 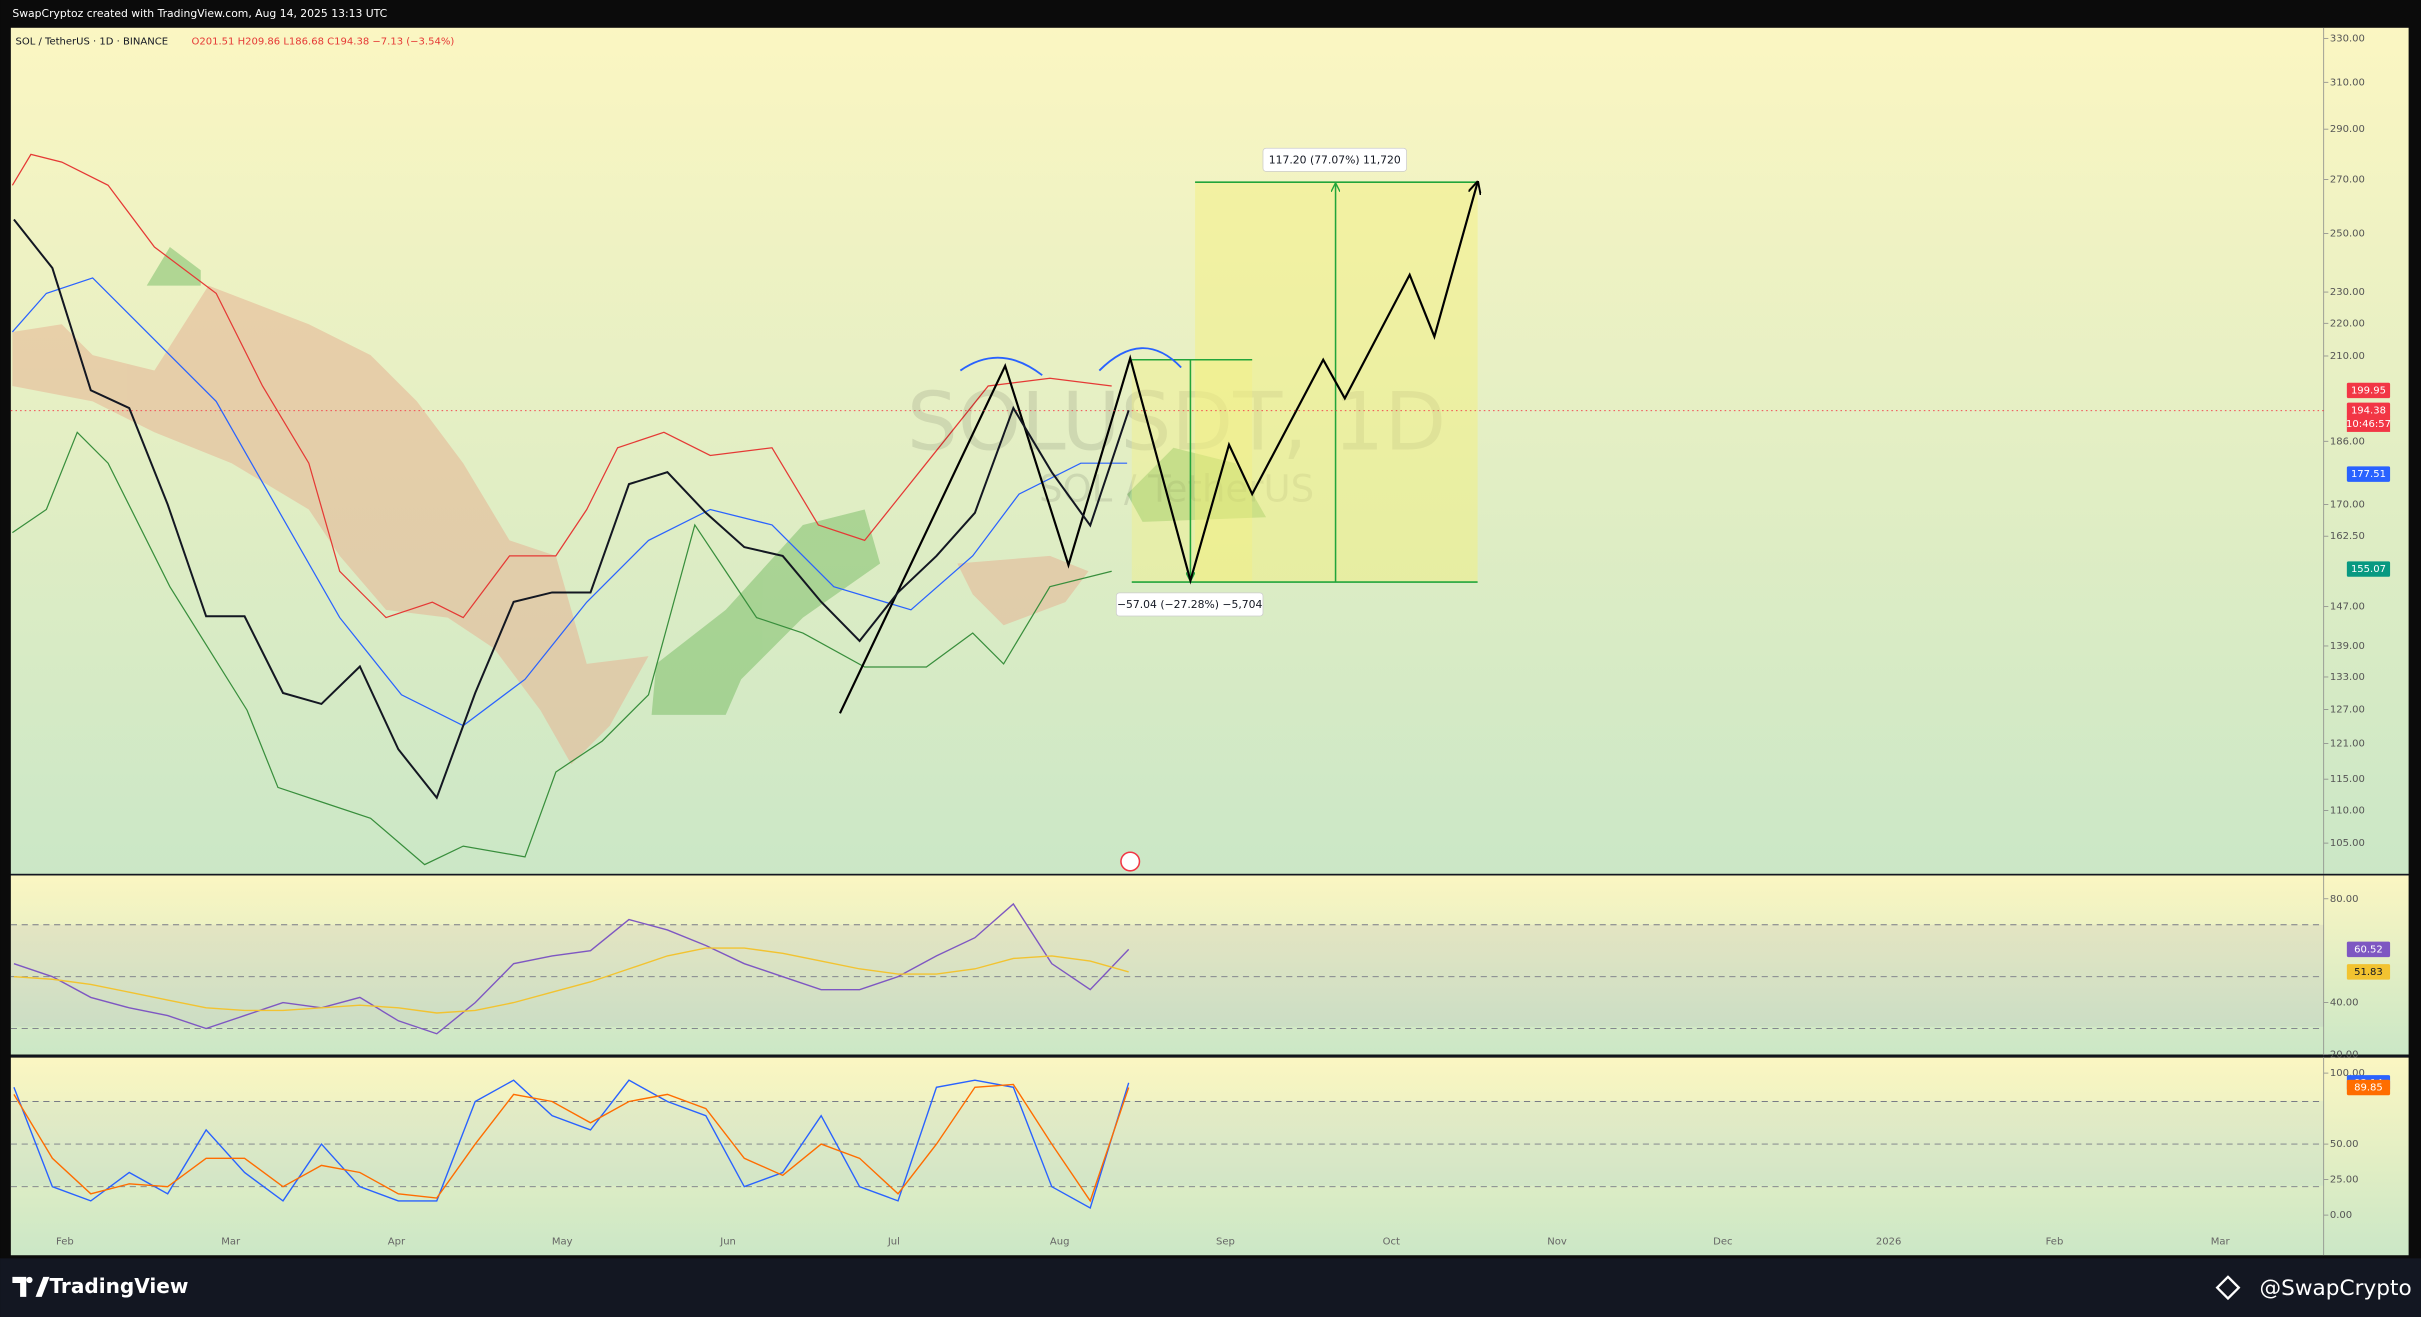 What do you see at coordinates (2344, 1003) in the screenshot?
I see `y-tick-label: 40.00` at bounding box center [2344, 1003].